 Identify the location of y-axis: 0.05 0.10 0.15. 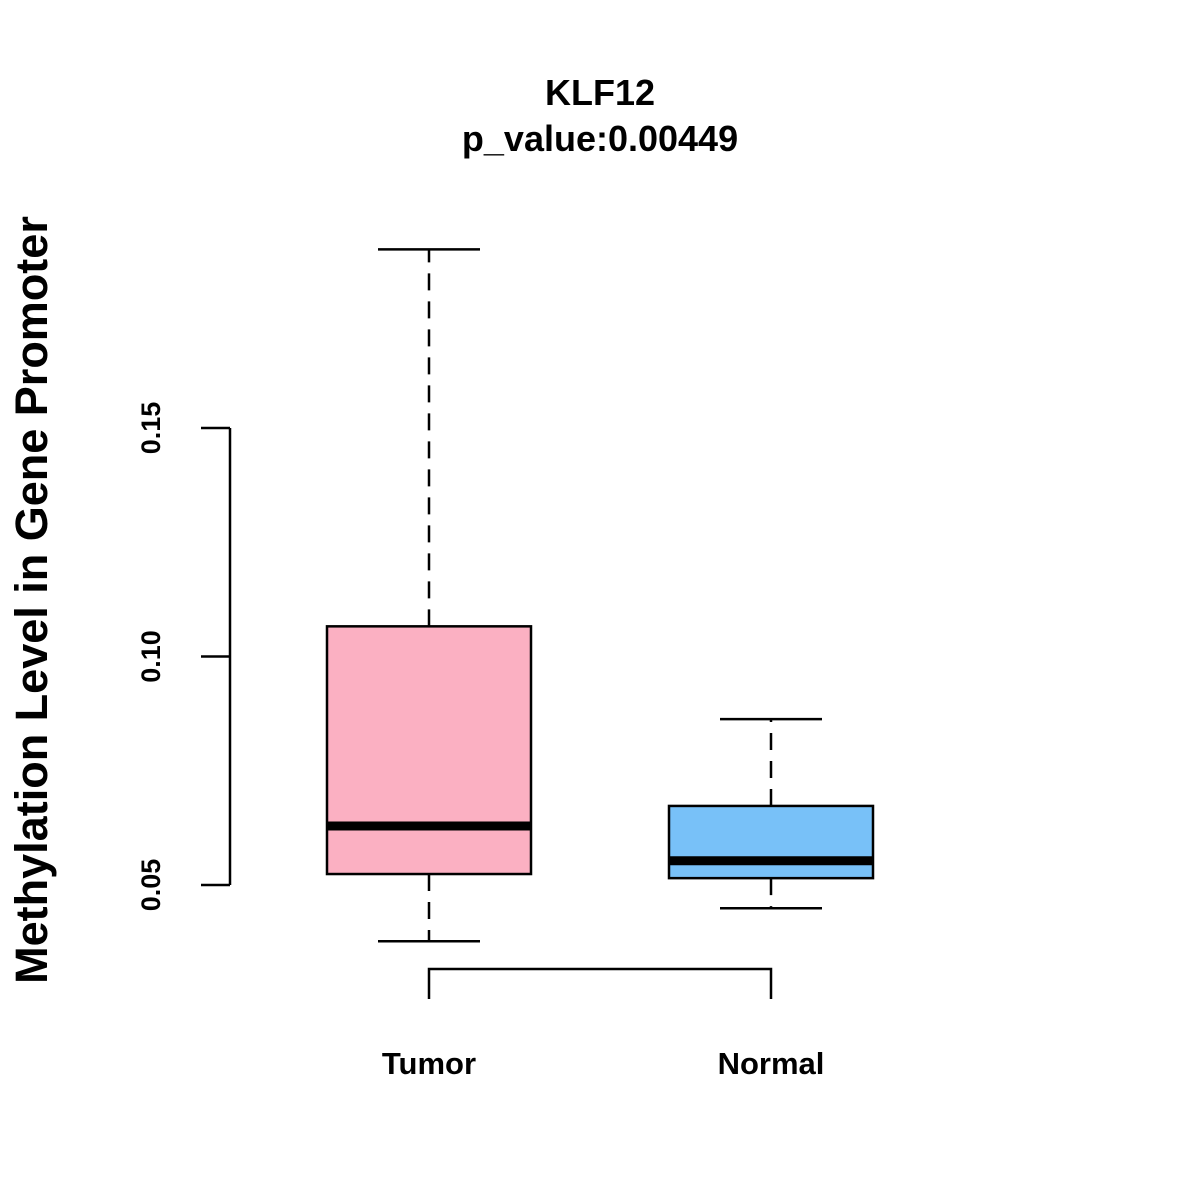
(184, 657).